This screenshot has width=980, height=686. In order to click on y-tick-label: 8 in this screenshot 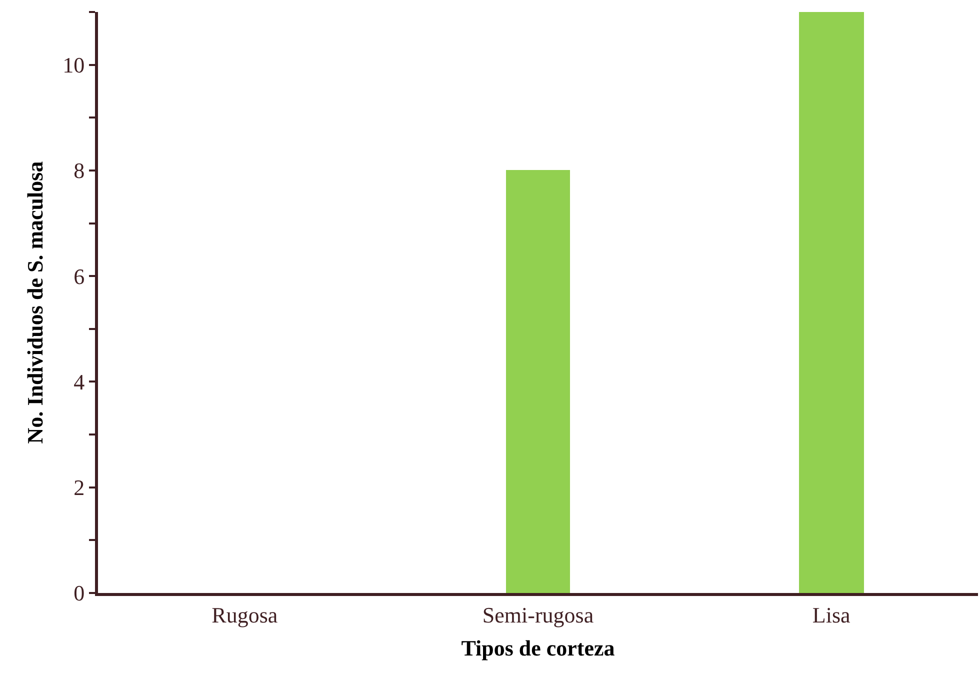, I will do `click(79, 171)`.